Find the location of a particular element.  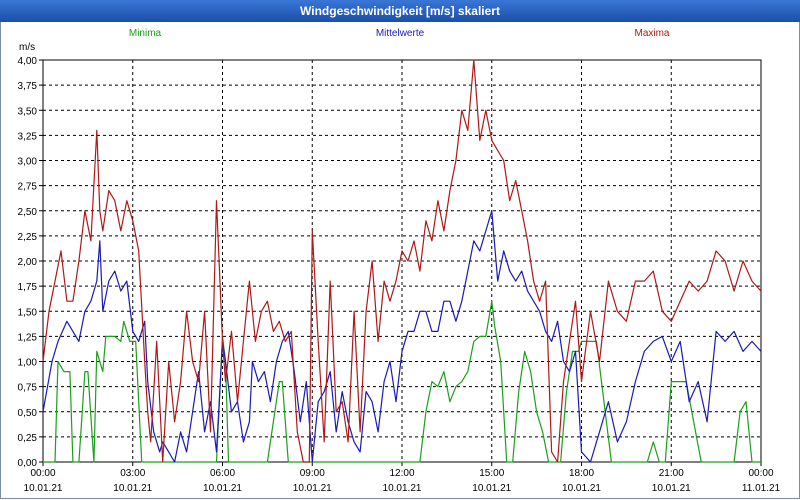

x-tick-time: 18:00 is located at coordinates (581, 473).